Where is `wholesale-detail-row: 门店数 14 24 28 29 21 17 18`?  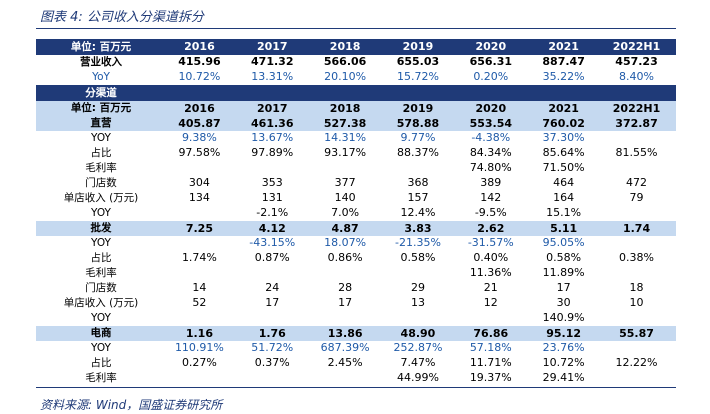
wholesale-detail-row: 门店数 14 24 28 29 21 17 18 is located at coordinates (356, 288).